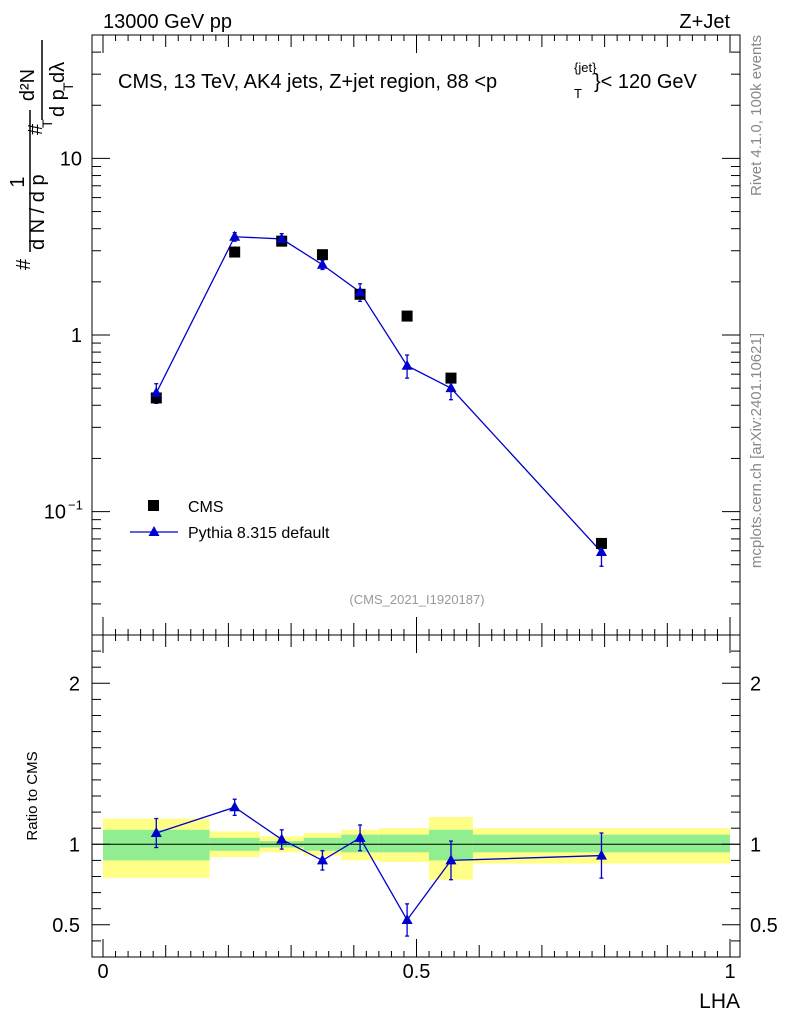 Image resolution: width=786 pixels, height=1029 pixels. I want to click on x-tick-label: 1, so click(729, 972).